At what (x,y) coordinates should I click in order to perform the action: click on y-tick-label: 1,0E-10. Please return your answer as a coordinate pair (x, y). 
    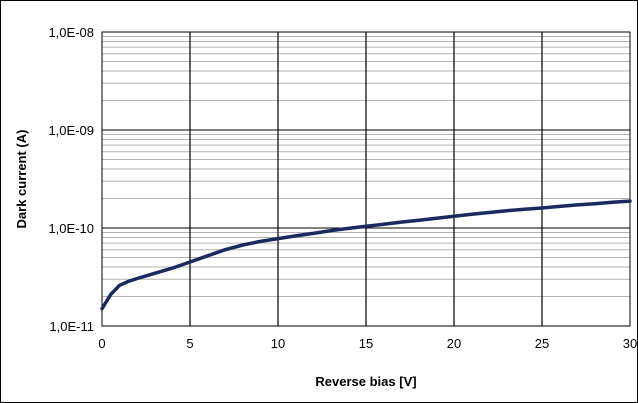
    Looking at the image, I should click on (71, 228).